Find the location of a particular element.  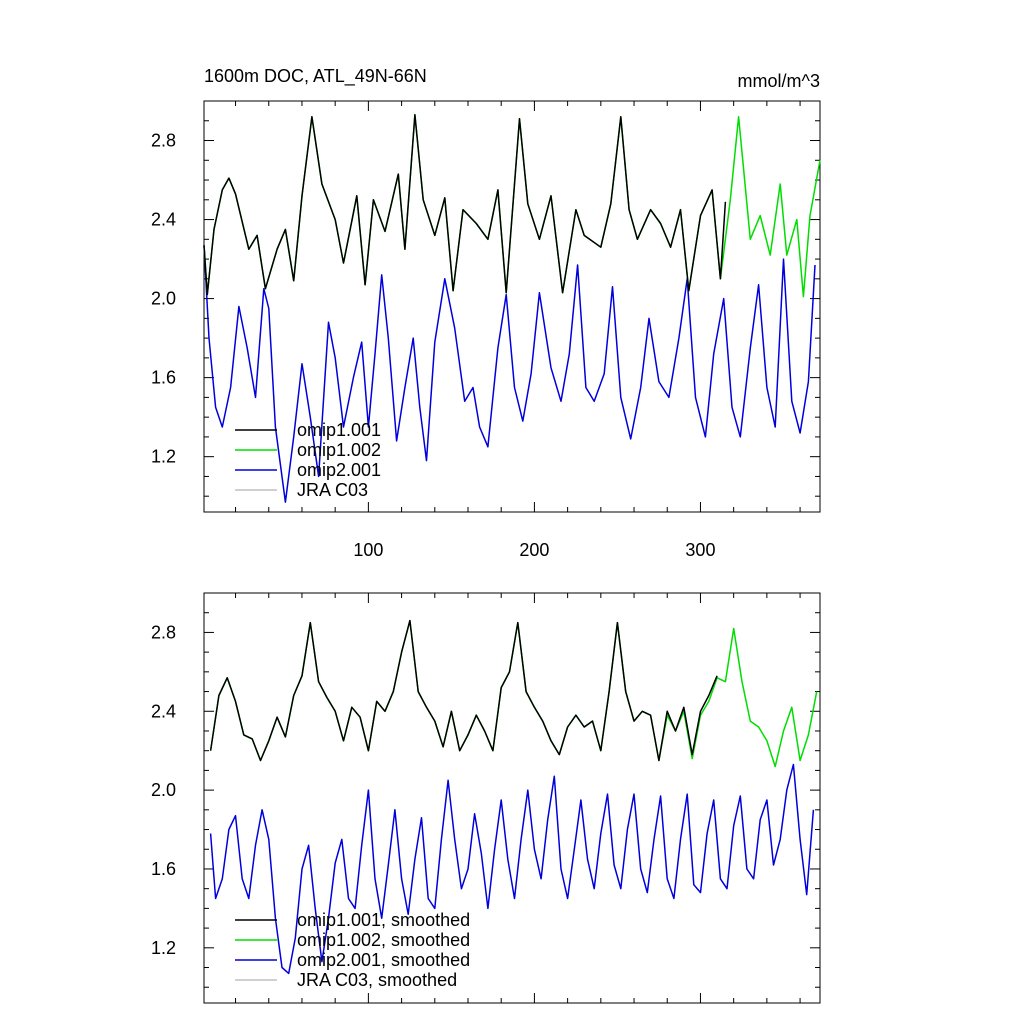

legend-label: omip1.001, smoothed is located at coordinates (383, 920).